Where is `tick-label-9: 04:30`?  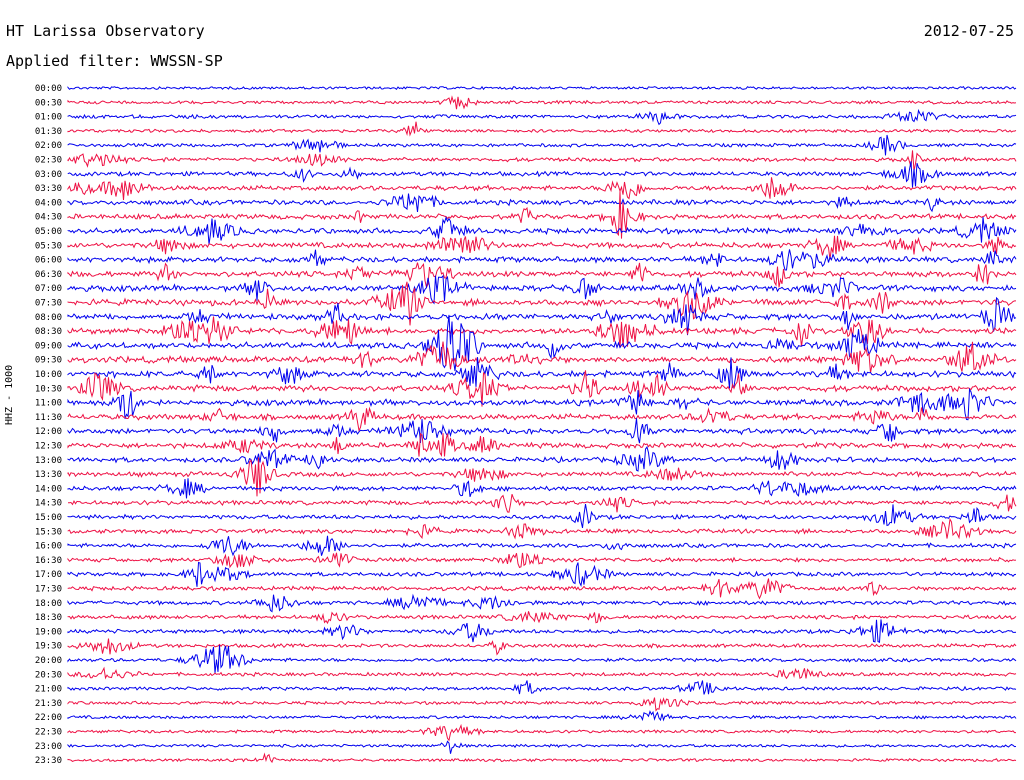
tick-label-9: 04:30 is located at coordinates (48, 218).